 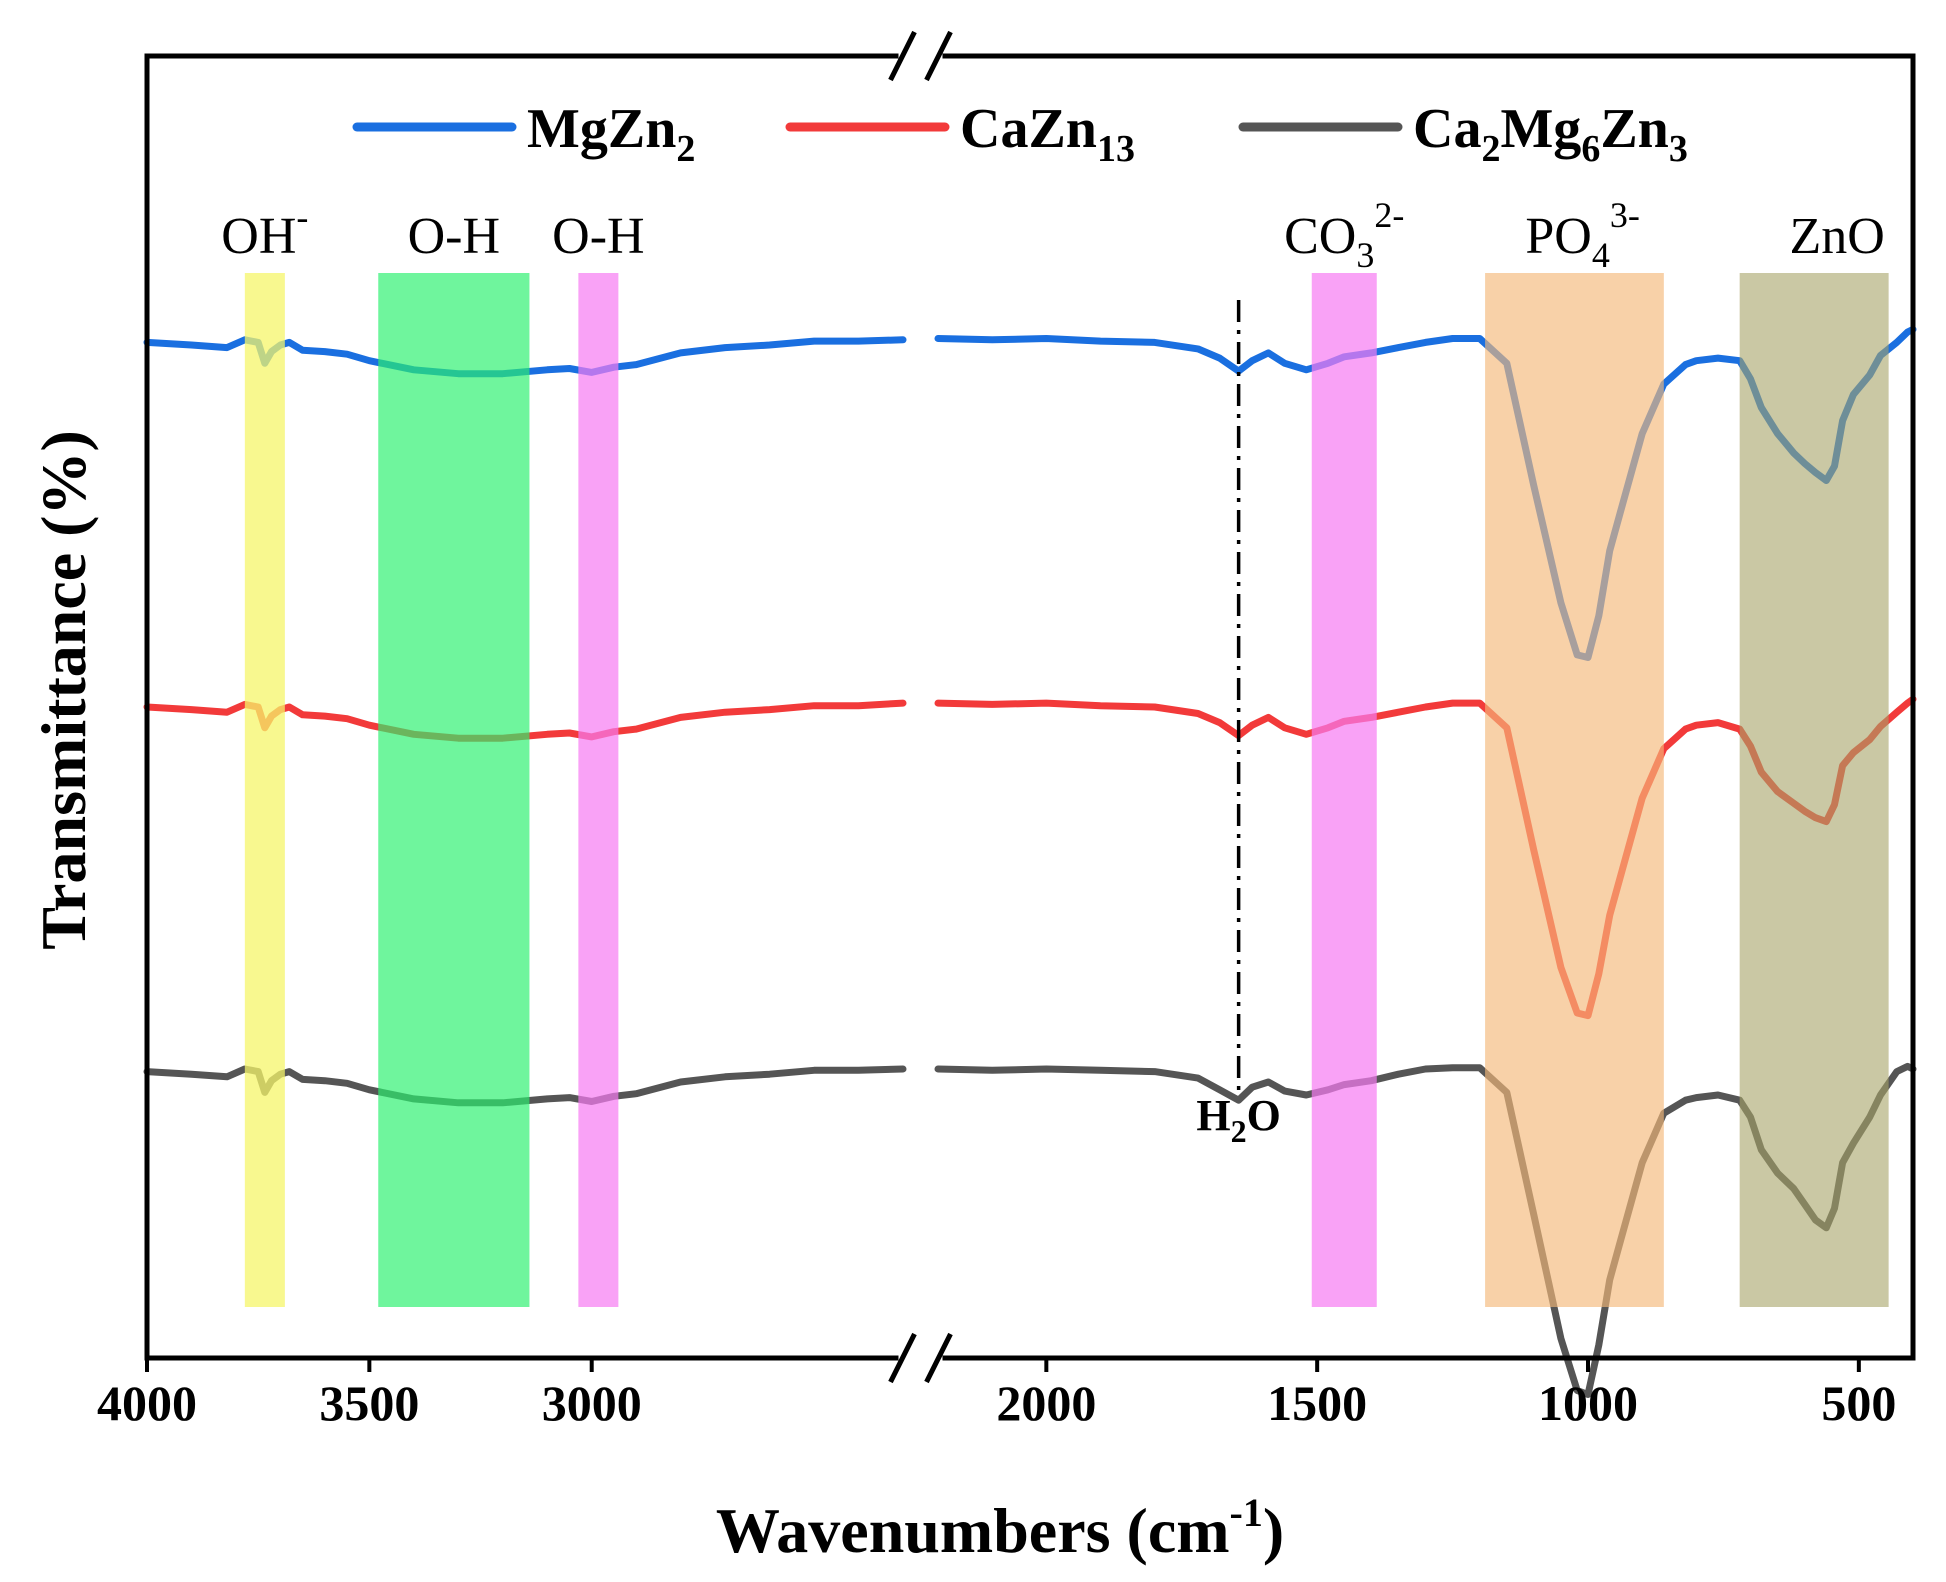 I want to click on x-axis-ticks: 4000 3500 3000 2000 1500 1000 500, so click(x=996, y=1394).